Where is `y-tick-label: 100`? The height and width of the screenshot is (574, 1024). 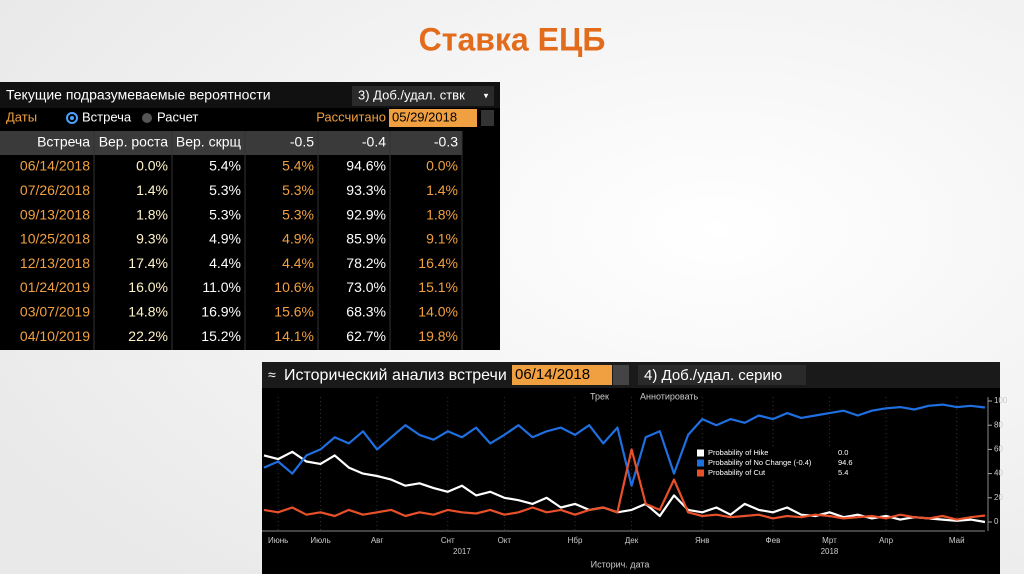 y-tick-label: 100 is located at coordinates (1001, 400).